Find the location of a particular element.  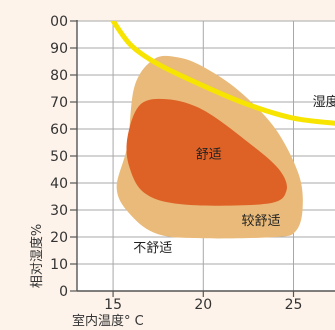

label-humidity-curve: 湿度曲线 is located at coordinates (324, 102).